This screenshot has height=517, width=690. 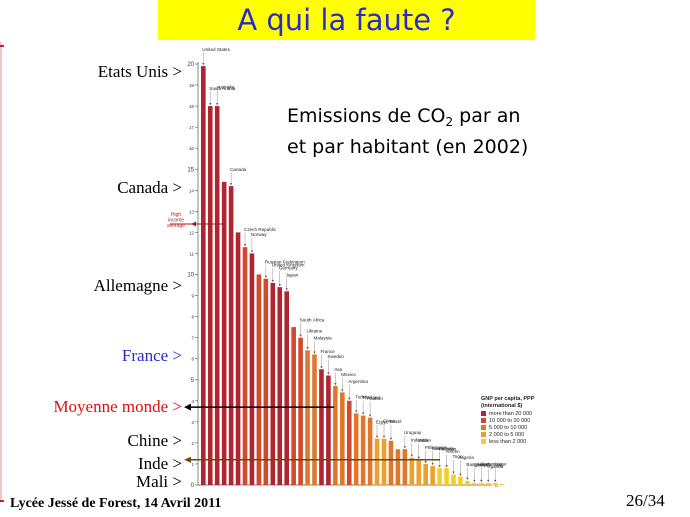 I want to click on legend-entry: 10 000 to 20 000, so click(x=507, y=420).